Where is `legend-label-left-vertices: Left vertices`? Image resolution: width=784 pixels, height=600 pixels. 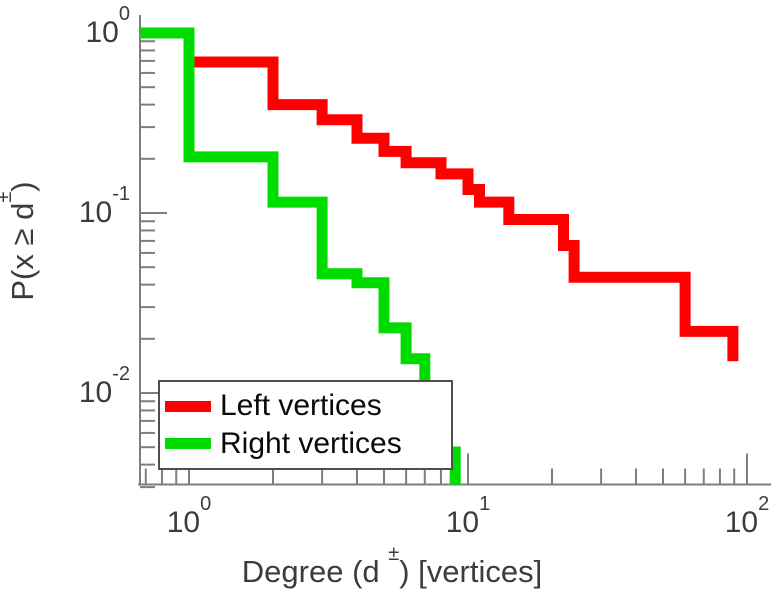
legend-label-left-vertices: Left vertices is located at coordinates (301, 406).